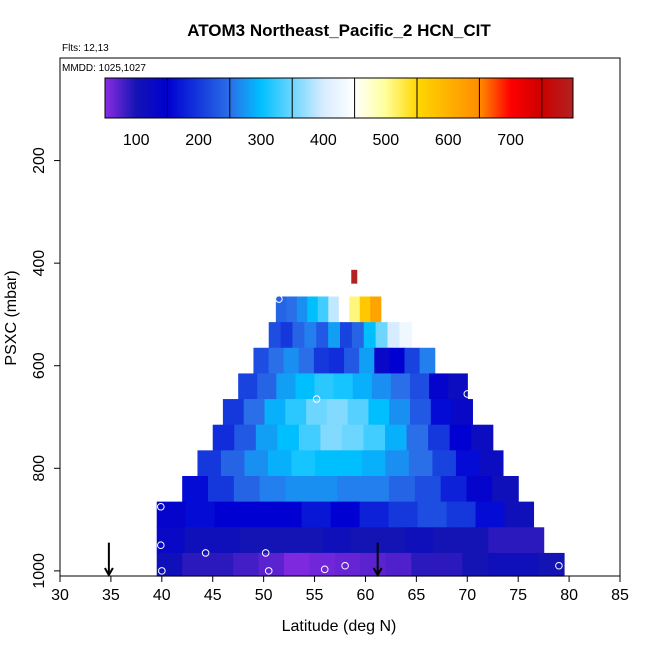 The image size is (650, 655). What do you see at coordinates (162, 595) in the screenshot?
I see `x-tick-label: 40` at bounding box center [162, 595].